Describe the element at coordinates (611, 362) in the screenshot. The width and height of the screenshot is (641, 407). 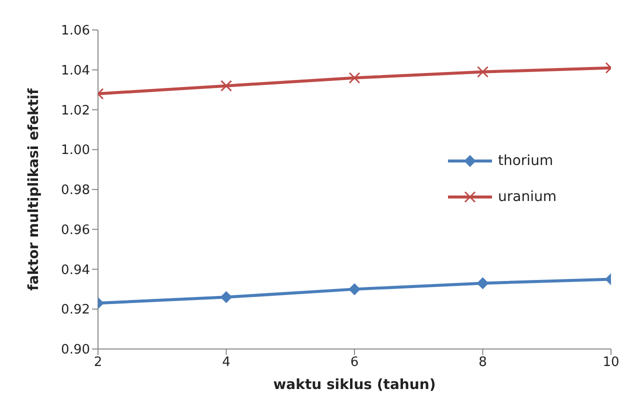
I see `x-tick-label: 10` at that location.